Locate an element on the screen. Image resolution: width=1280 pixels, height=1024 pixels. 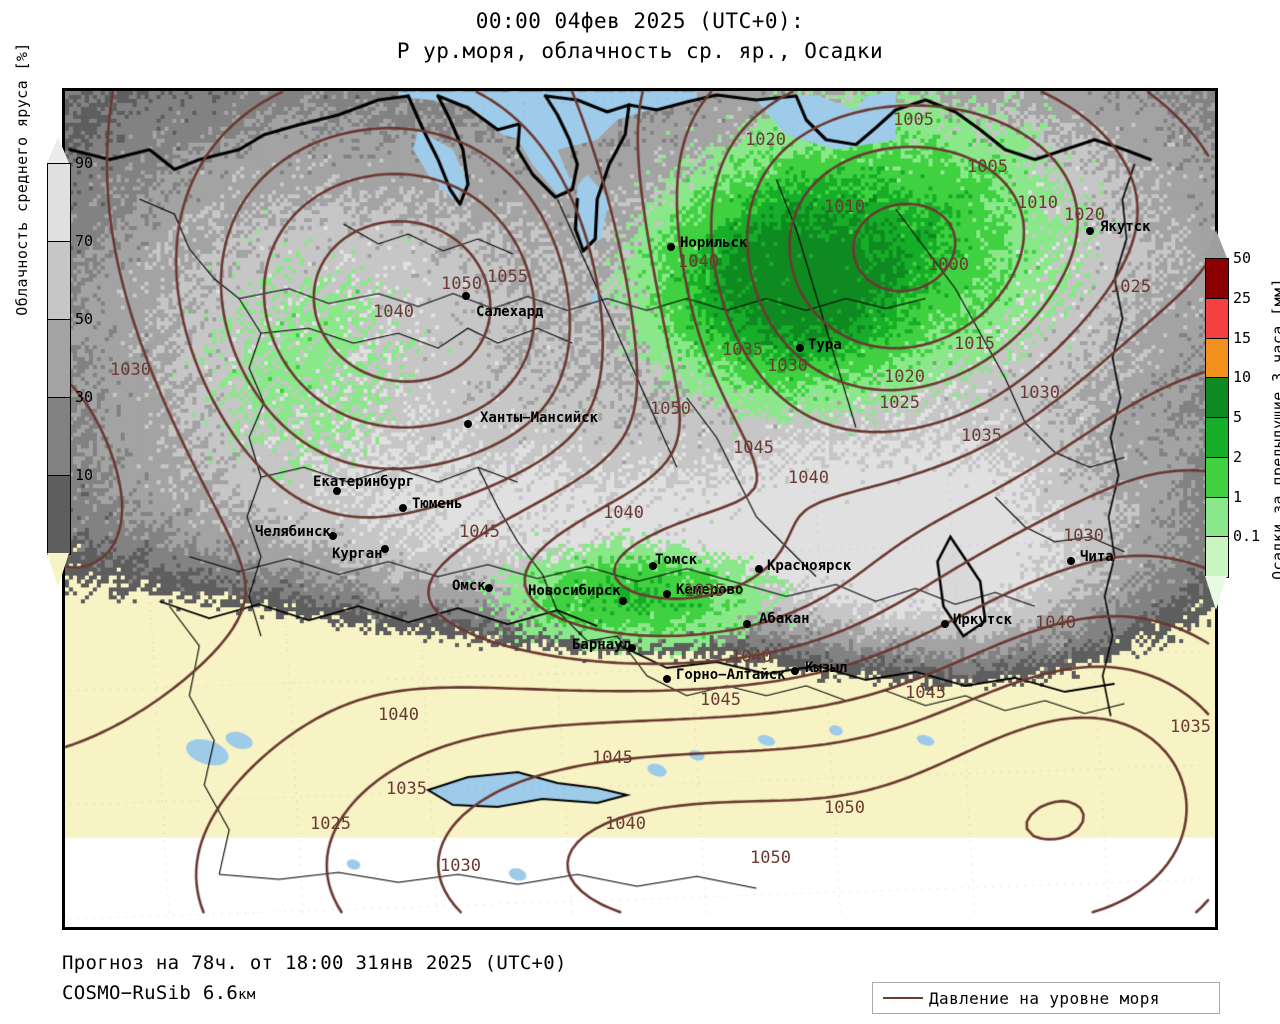
model-resolution-unit: км is located at coordinates (247, 995).